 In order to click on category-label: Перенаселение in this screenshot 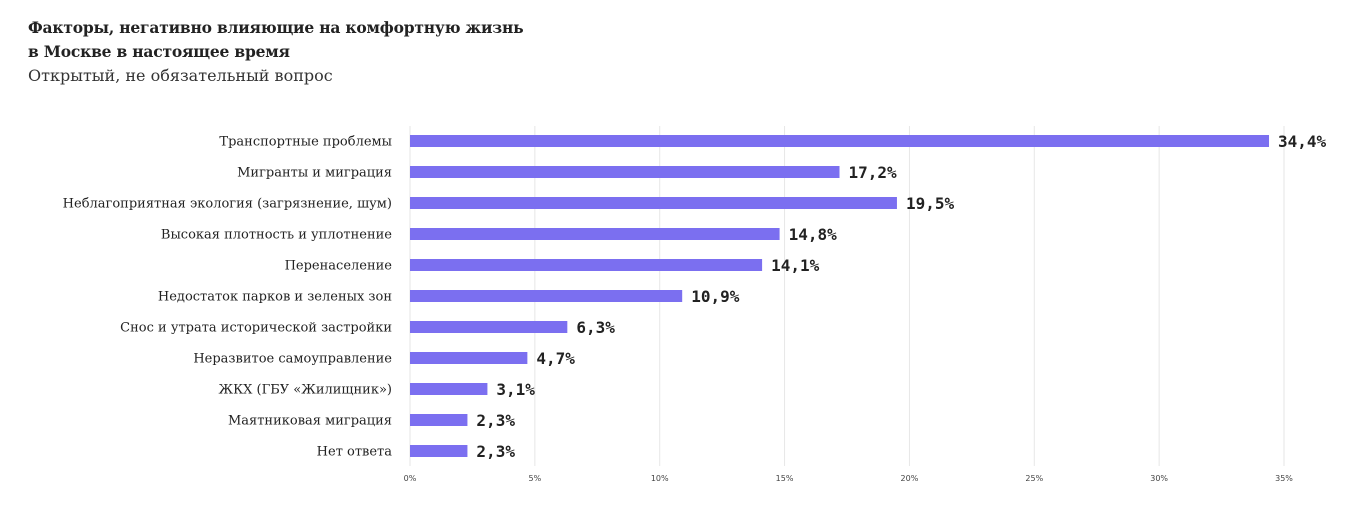, I will do `click(339, 266)`.